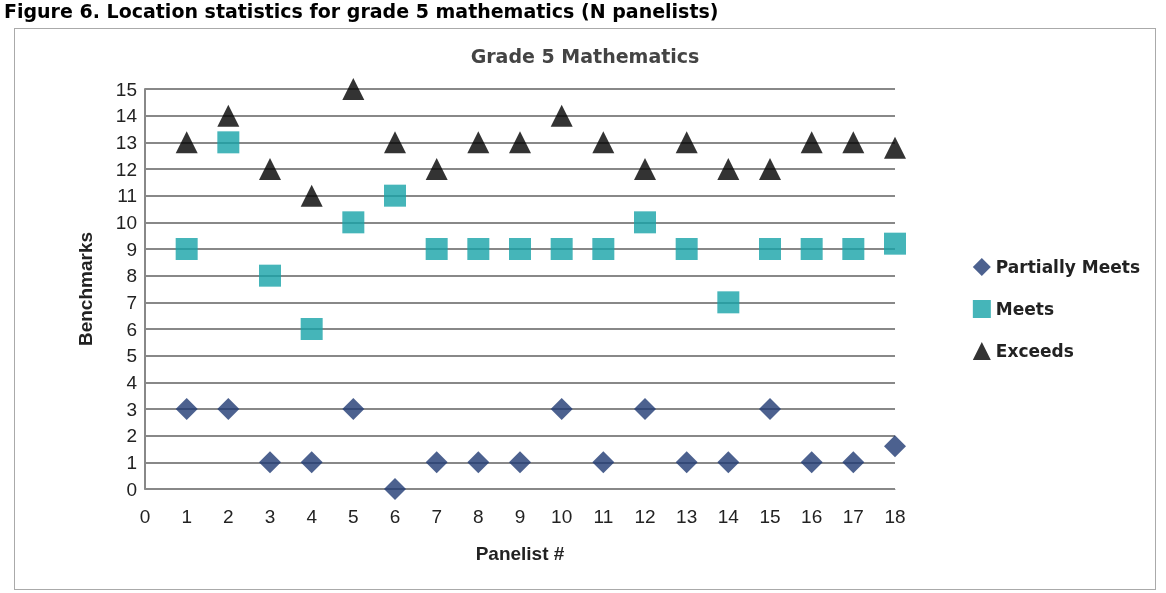 The height and width of the screenshot is (593, 1166). What do you see at coordinates (228, 516) in the screenshot?
I see `x-tick-label: 2` at bounding box center [228, 516].